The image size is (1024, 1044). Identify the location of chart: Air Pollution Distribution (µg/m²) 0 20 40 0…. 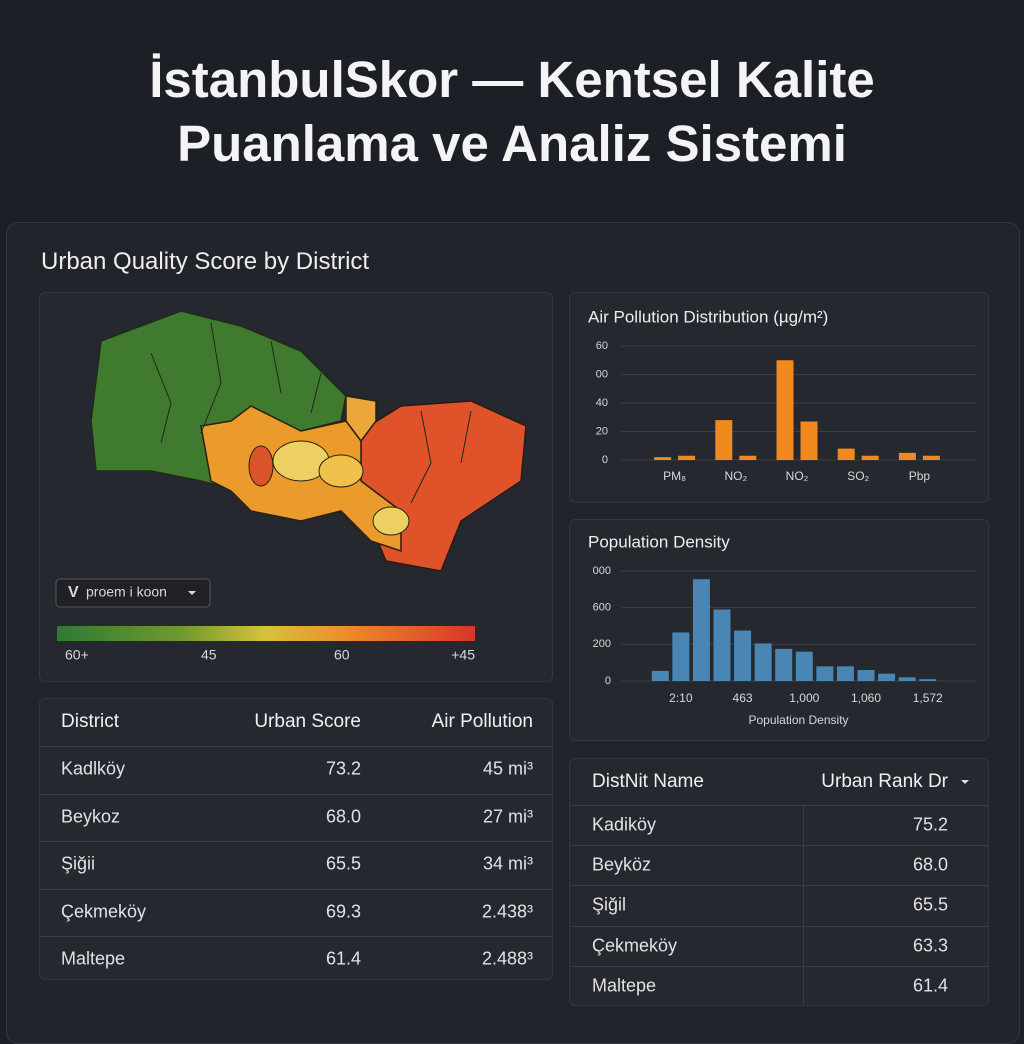
(782, 395).